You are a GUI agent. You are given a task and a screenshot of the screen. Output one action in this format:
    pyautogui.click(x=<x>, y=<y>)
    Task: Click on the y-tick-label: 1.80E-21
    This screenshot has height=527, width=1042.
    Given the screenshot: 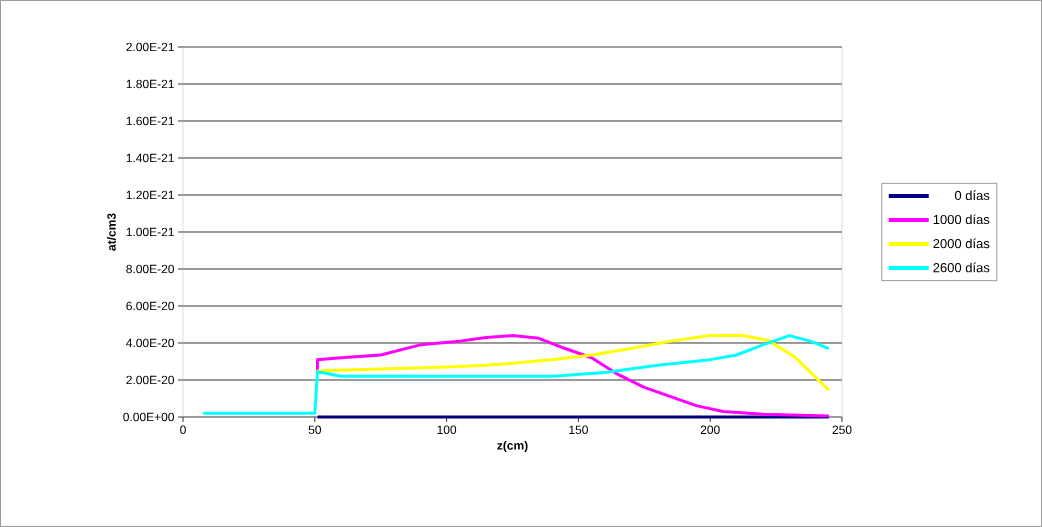 What is the action you would take?
    pyautogui.click(x=150, y=84)
    